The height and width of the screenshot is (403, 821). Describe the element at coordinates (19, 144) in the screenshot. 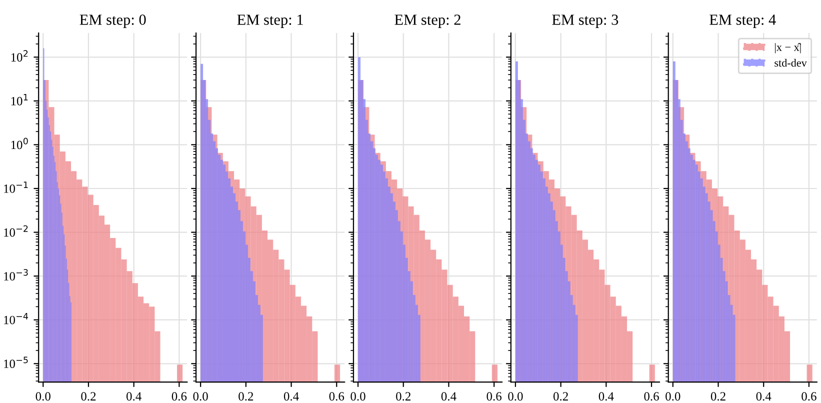

I see `y-tick-label: 10$^{0}$` at that location.